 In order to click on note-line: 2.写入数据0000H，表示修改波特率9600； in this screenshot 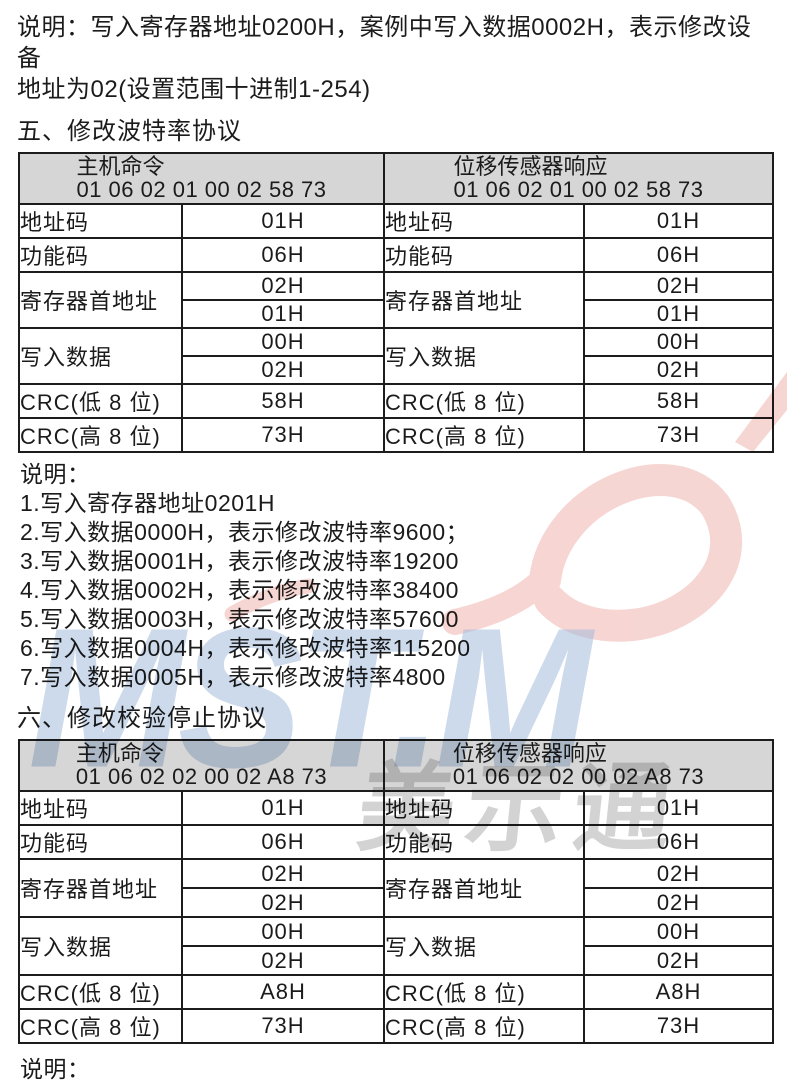, I will do `click(245, 532)`.